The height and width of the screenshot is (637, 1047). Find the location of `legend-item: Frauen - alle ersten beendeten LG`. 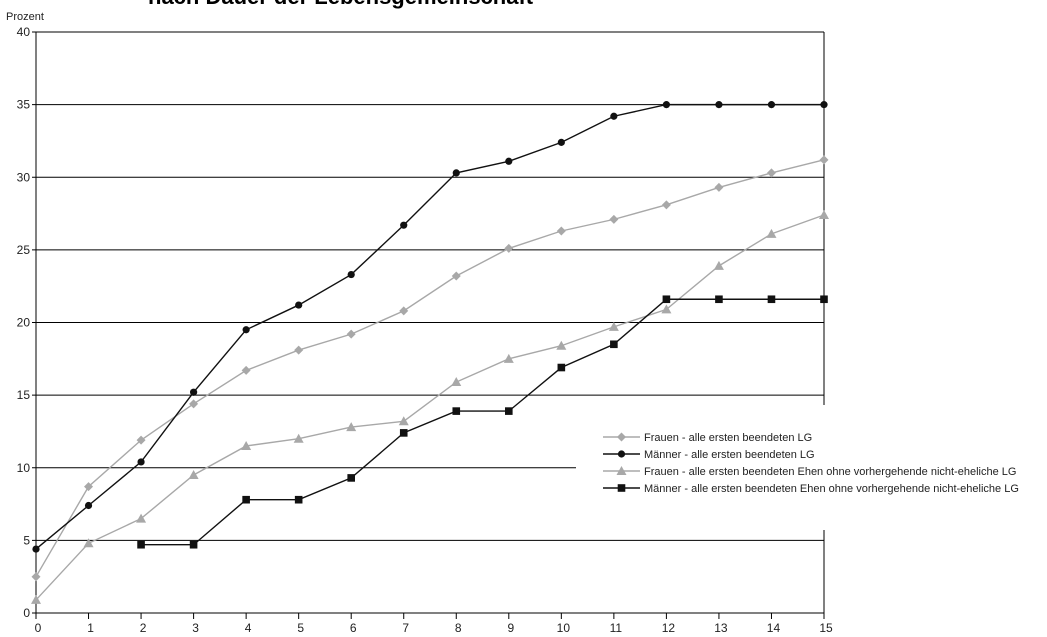

legend-item: Frauen - alle ersten beendeten LG is located at coordinates (707, 438).